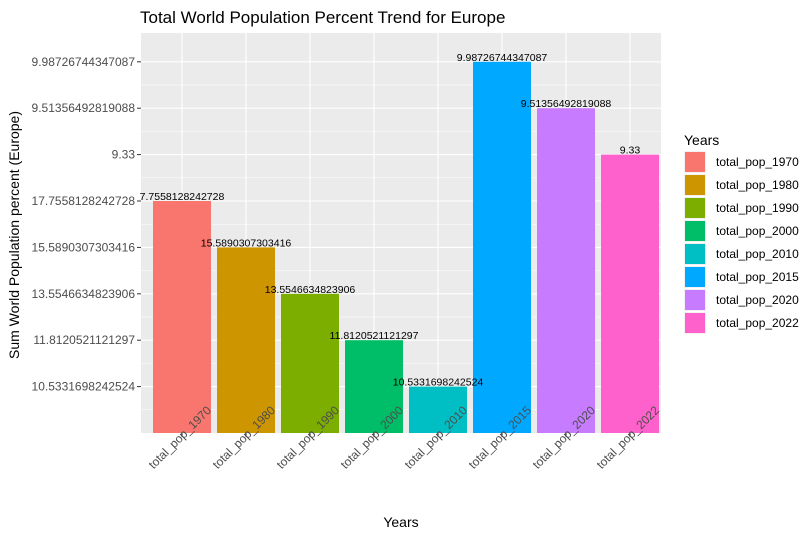 This screenshot has width=810, height=542. What do you see at coordinates (630, 293) in the screenshot?
I see `bar-total_pop_2022` at bounding box center [630, 293].